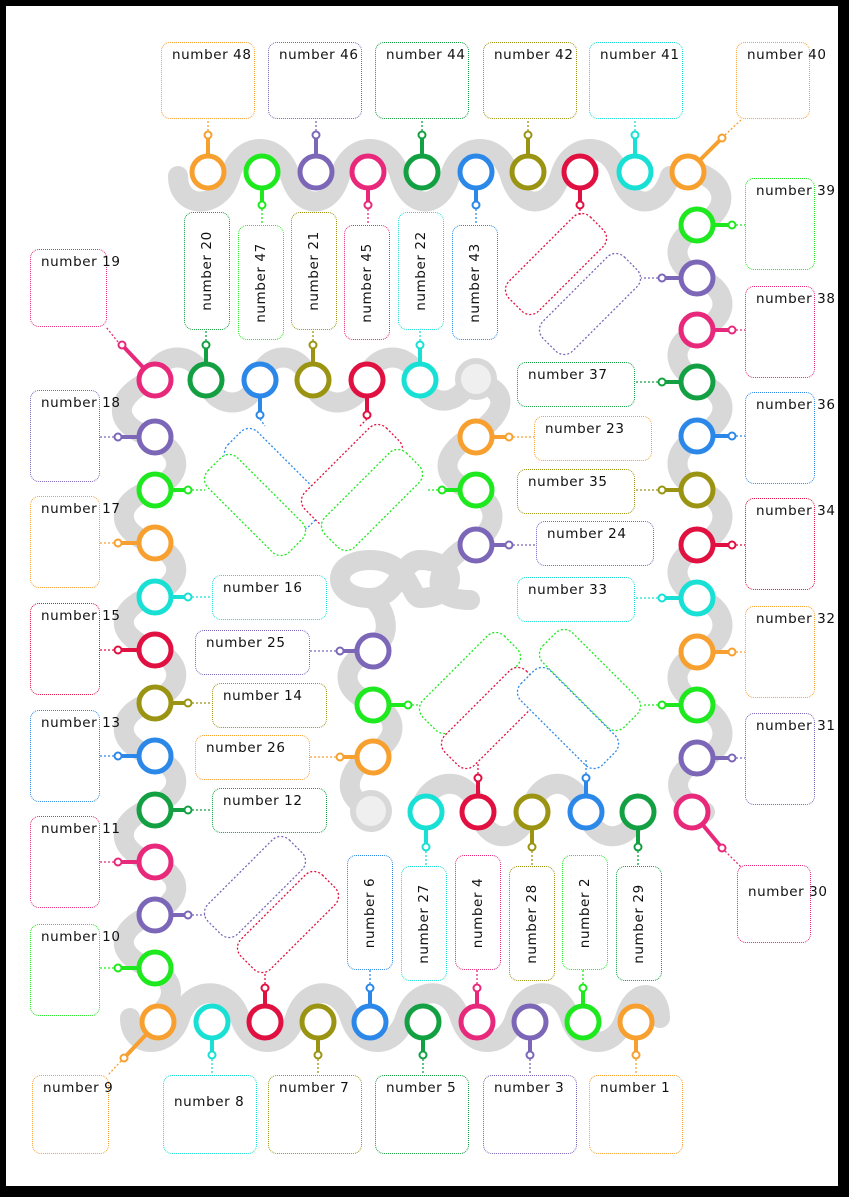  I want to click on label-text: number 15, so click(81, 616).